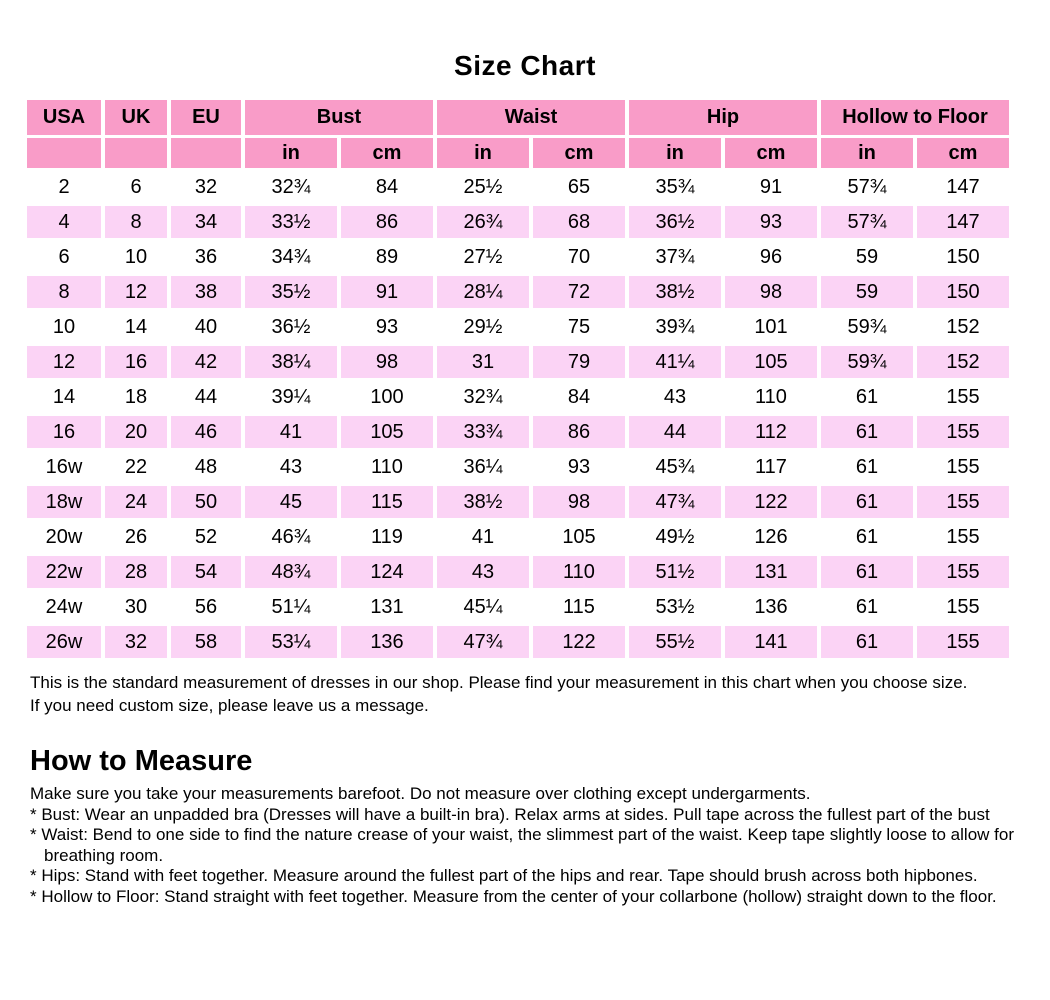 This screenshot has height=1000, width=1050. Describe the element at coordinates (675, 153) in the screenshot. I see `unit-header-cell: in` at that location.